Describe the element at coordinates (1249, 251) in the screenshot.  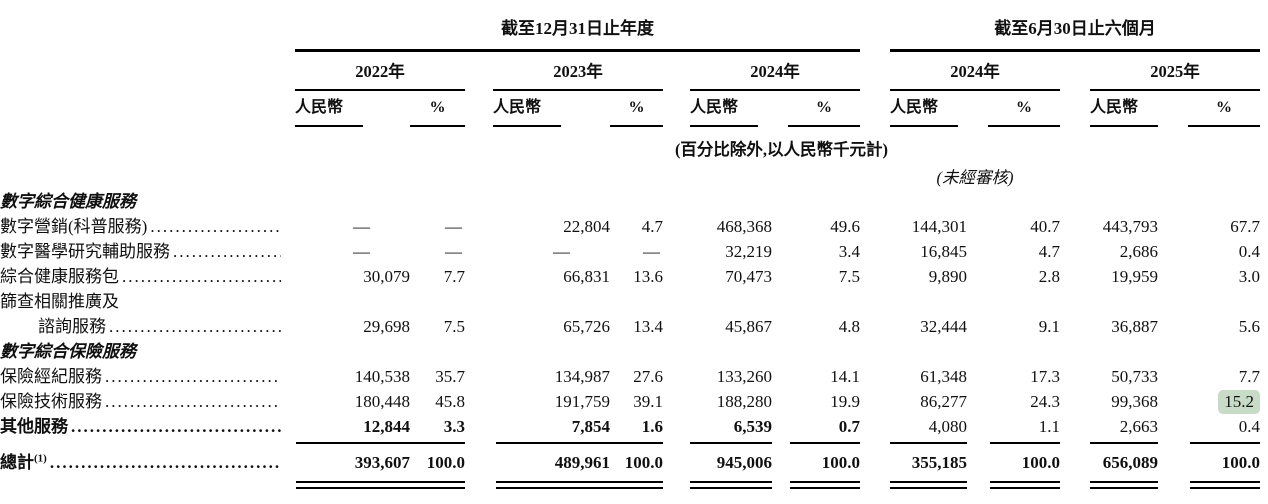
I see `value-cell: 0.4` at that location.